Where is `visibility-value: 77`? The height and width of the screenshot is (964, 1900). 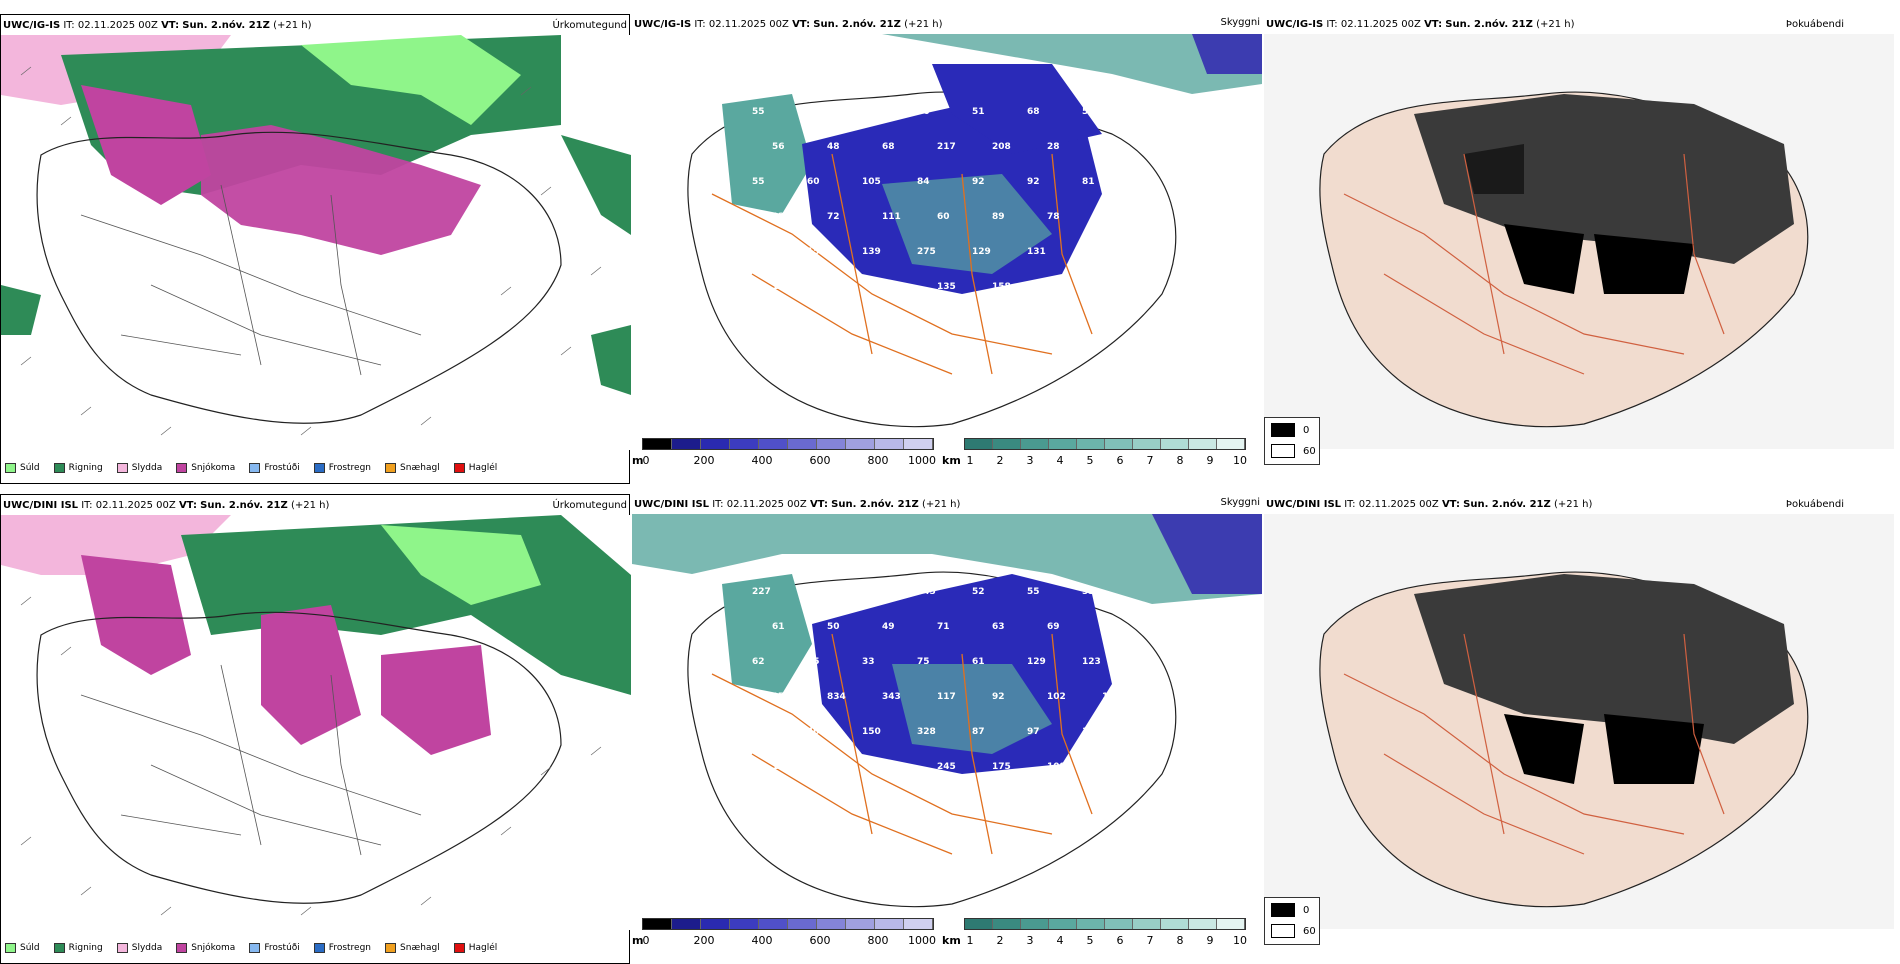 visibility-value: 77 is located at coordinates (1108, 767).